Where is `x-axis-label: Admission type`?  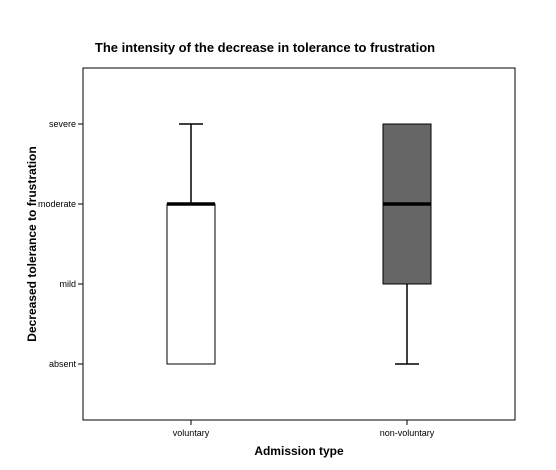 x-axis-label: Admission type is located at coordinates (299, 451).